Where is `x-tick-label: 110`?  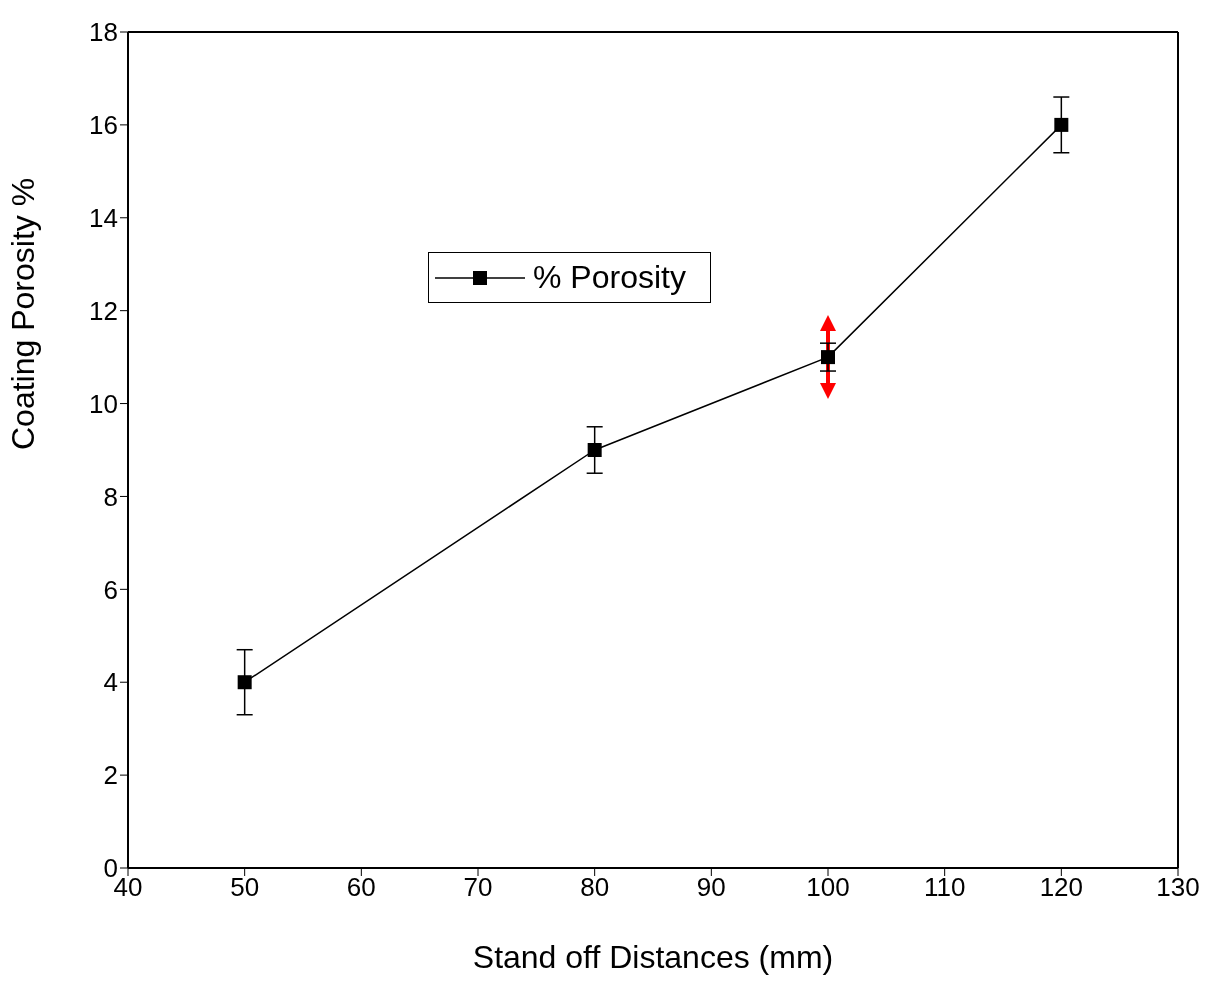
x-tick-label: 110 is located at coordinates (944, 887).